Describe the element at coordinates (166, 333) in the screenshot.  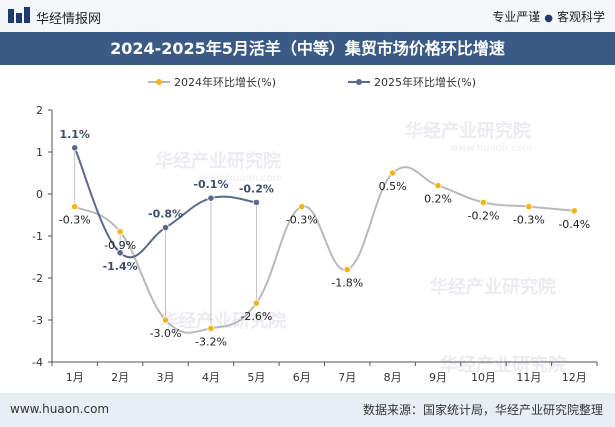
I see `series-2024-data-label: -3.0%` at that location.